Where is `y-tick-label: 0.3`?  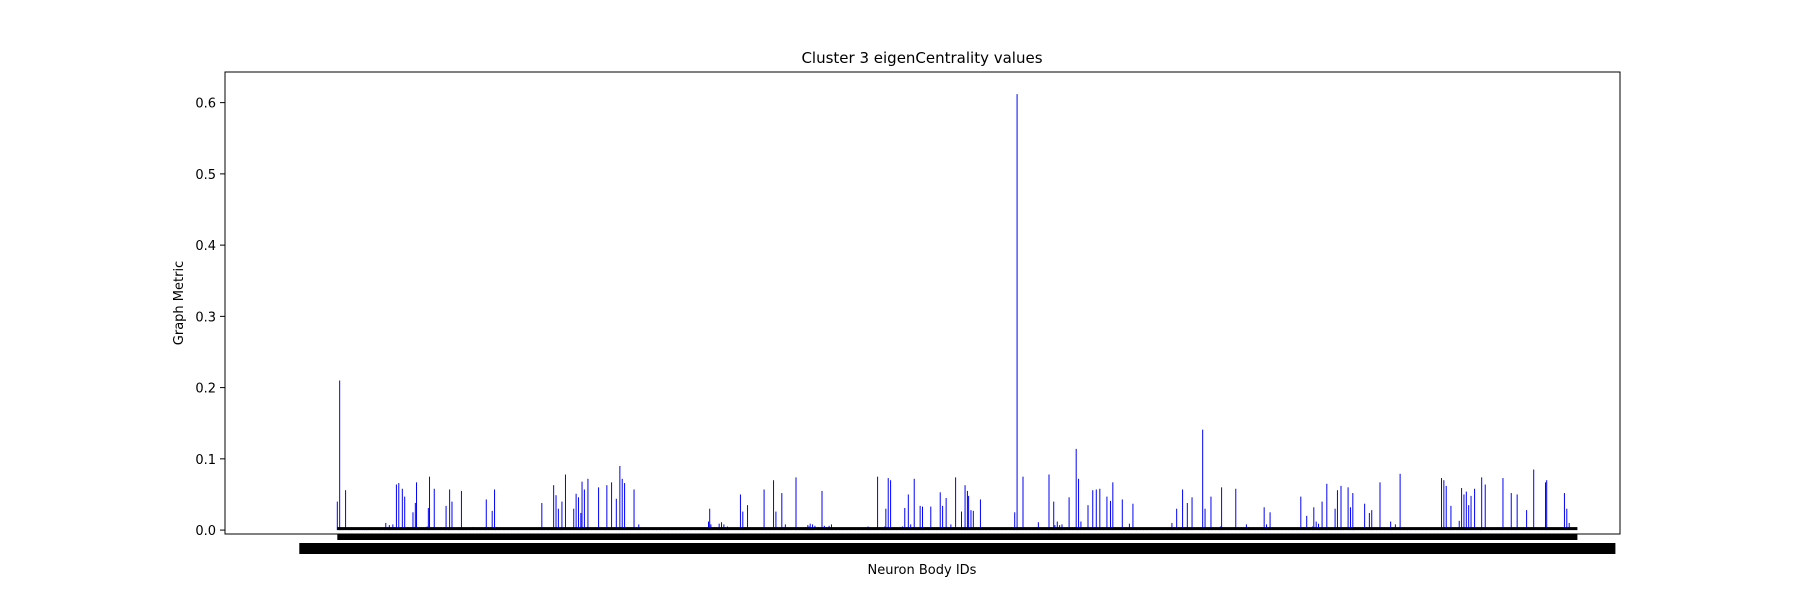
y-tick-label: 0.3 is located at coordinates (205, 317).